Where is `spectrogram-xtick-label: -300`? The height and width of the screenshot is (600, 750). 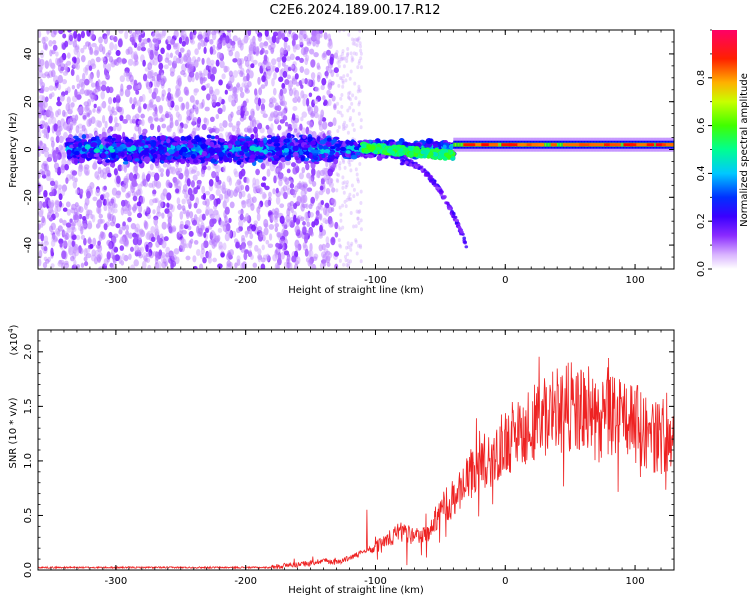 spectrogram-xtick-label: -300 is located at coordinates (116, 280).